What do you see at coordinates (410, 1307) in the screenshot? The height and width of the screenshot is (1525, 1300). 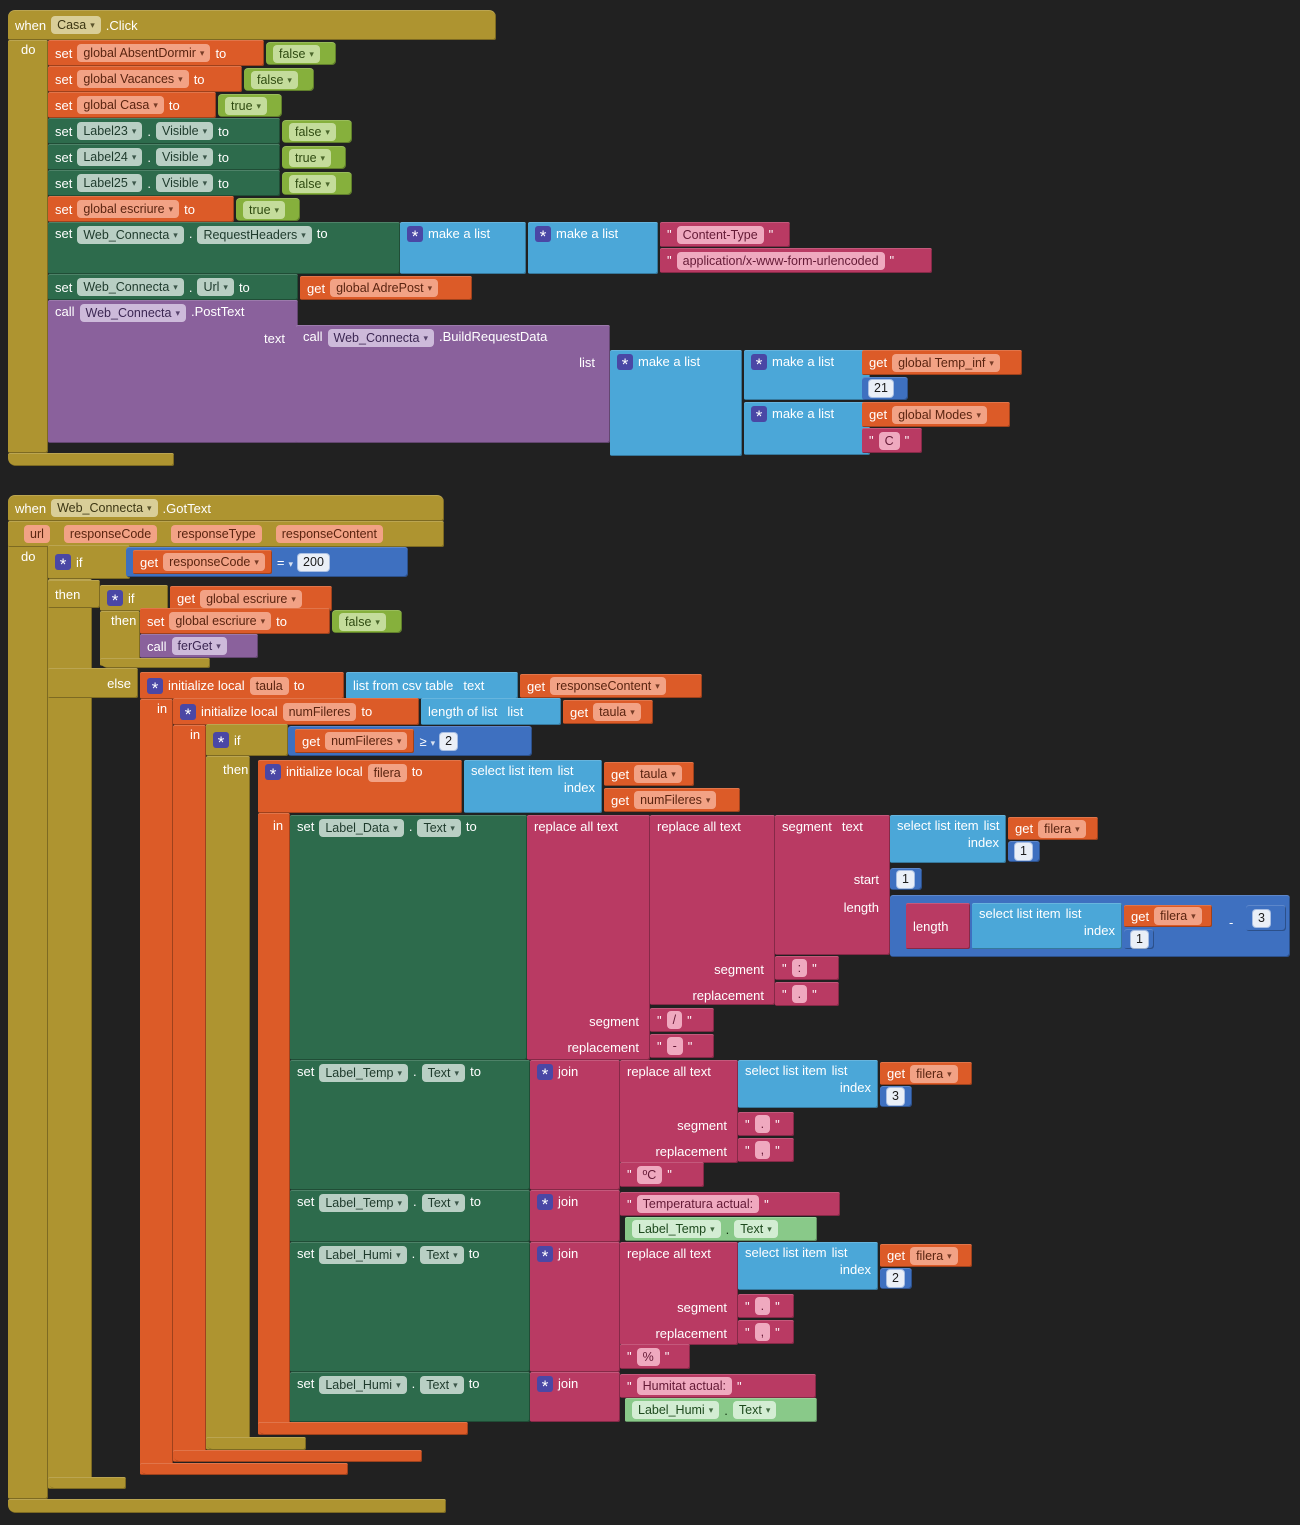 I see `set-labelhumi-text-block: set Label_Humi . Text to` at bounding box center [410, 1307].